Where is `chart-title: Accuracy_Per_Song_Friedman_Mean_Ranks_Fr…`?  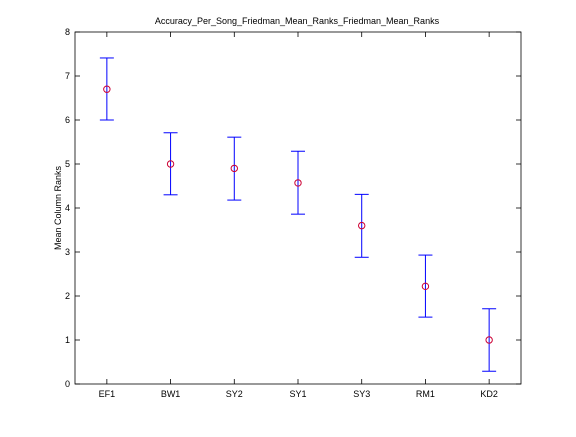
chart-title: Accuracy_Per_Song_Friedman_Mean_Ranks_Fr… is located at coordinates (297, 21).